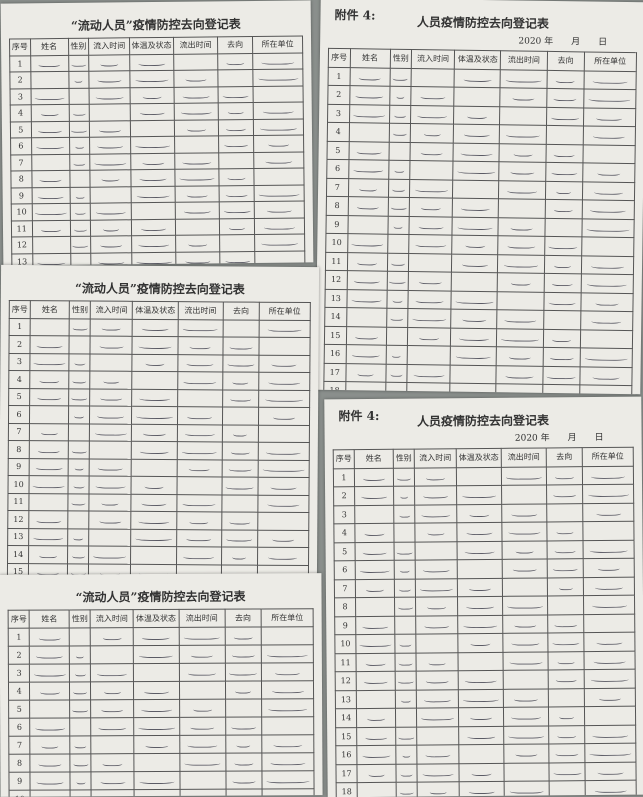 Image resolution: width=643 pixels, height=797 pixels. Describe the element at coordinates (18, 637) in the screenshot. I see `row-number-cell: 1` at that location.